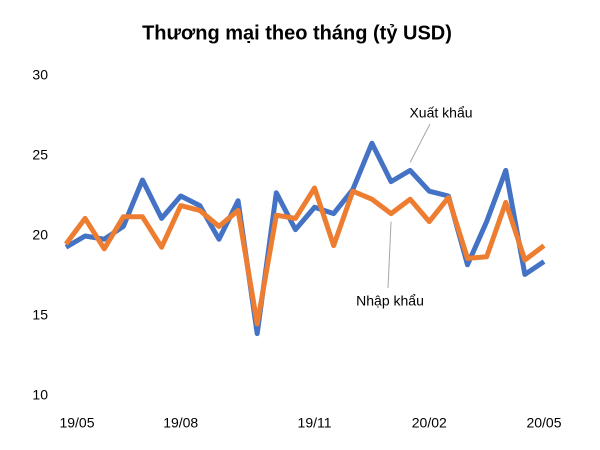  What do you see at coordinates (440, 113) in the screenshot?
I see `legend-label: Xuất khẩu` at bounding box center [440, 113].